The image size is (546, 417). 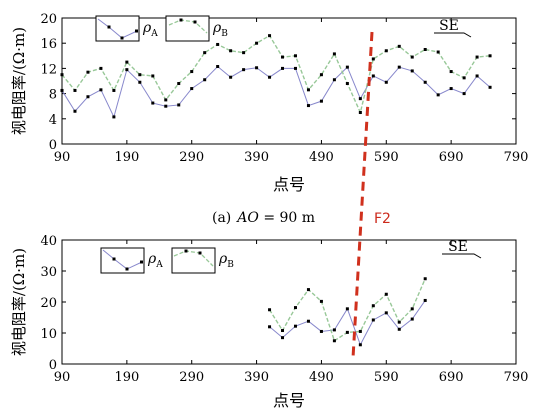 What do you see at coordinates (516, 377) in the screenshot?
I see `bottom-x-tick-label: 790` at bounding box center [516, 377].